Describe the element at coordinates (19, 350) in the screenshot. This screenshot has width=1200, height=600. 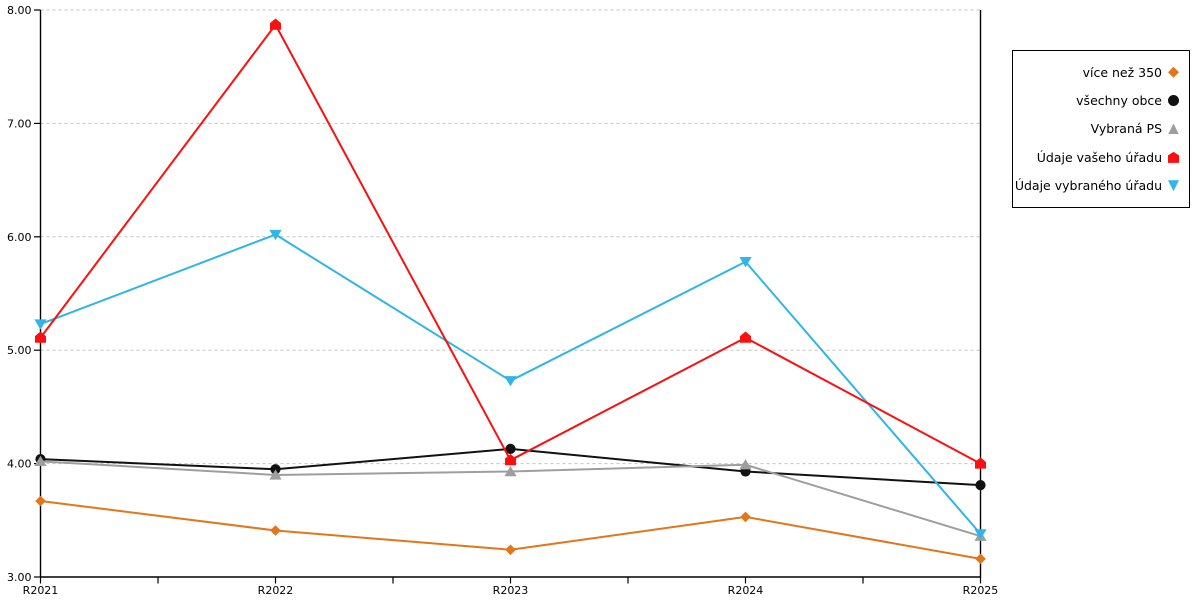
I see `y-tick-label: 5.00` at that location.